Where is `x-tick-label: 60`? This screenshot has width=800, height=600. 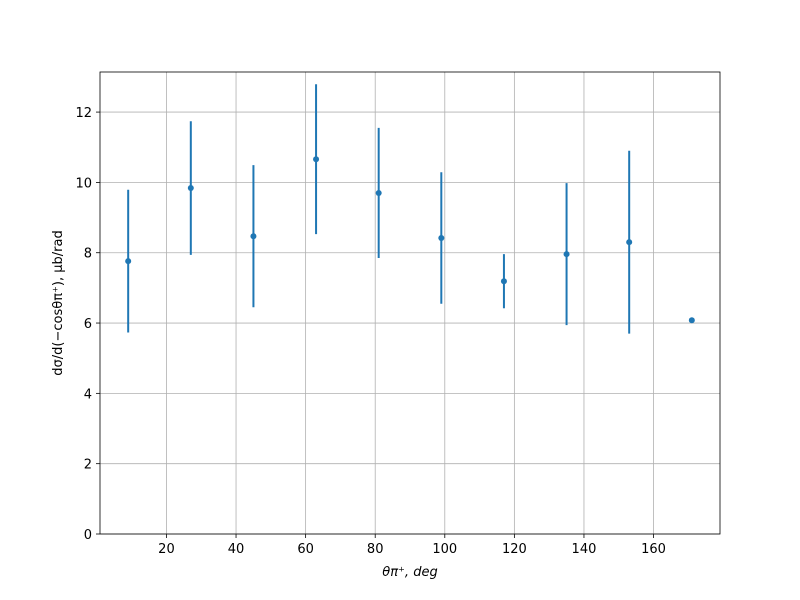
x-tick-label: 60 is located at coordinates (305, 549).